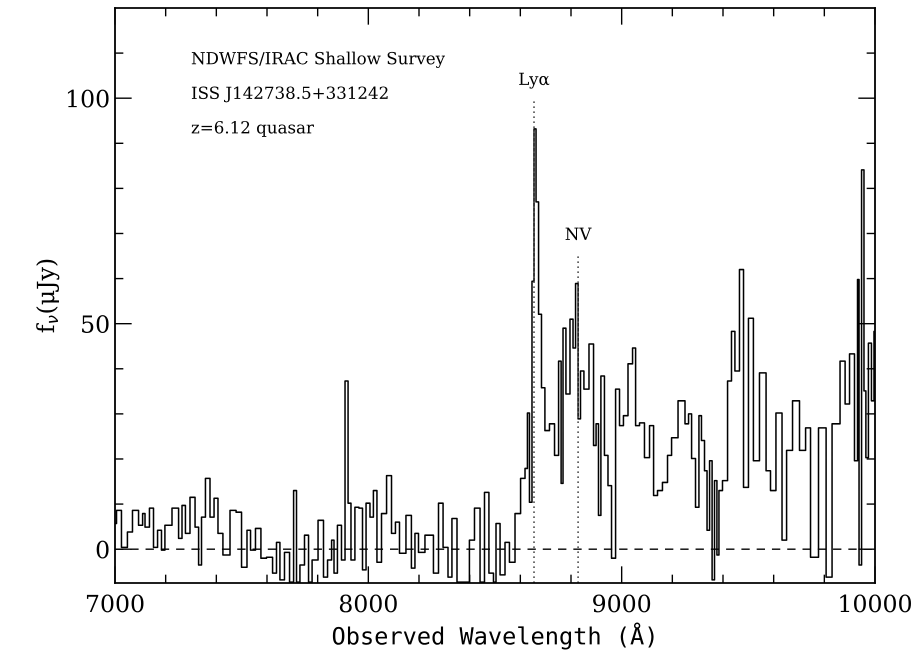 The height and width of the screenshot is (651, 917). Describe the element at coordinates (319, 60) in the screenshot. I see `annotation: NDWFS/IRAC Shallow Survey` at that location.